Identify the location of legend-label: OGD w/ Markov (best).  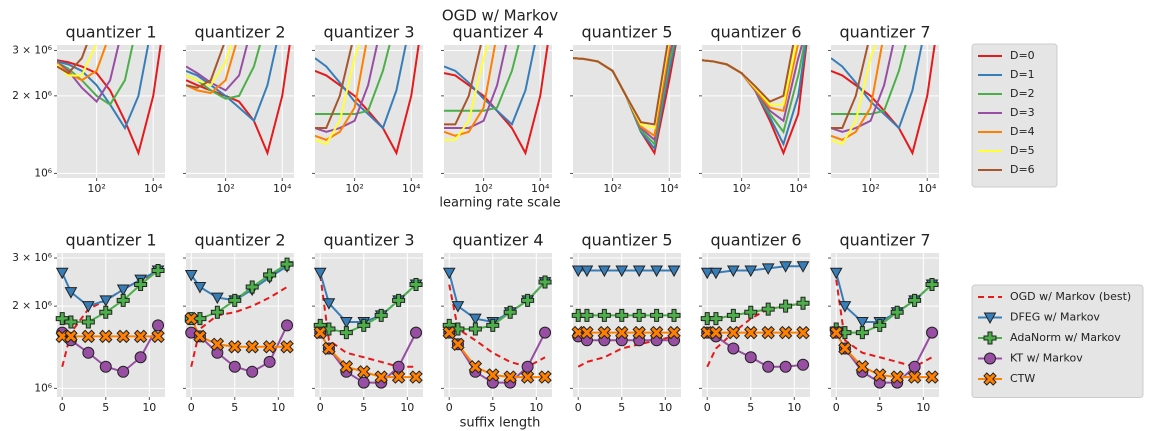
(1070, 296).